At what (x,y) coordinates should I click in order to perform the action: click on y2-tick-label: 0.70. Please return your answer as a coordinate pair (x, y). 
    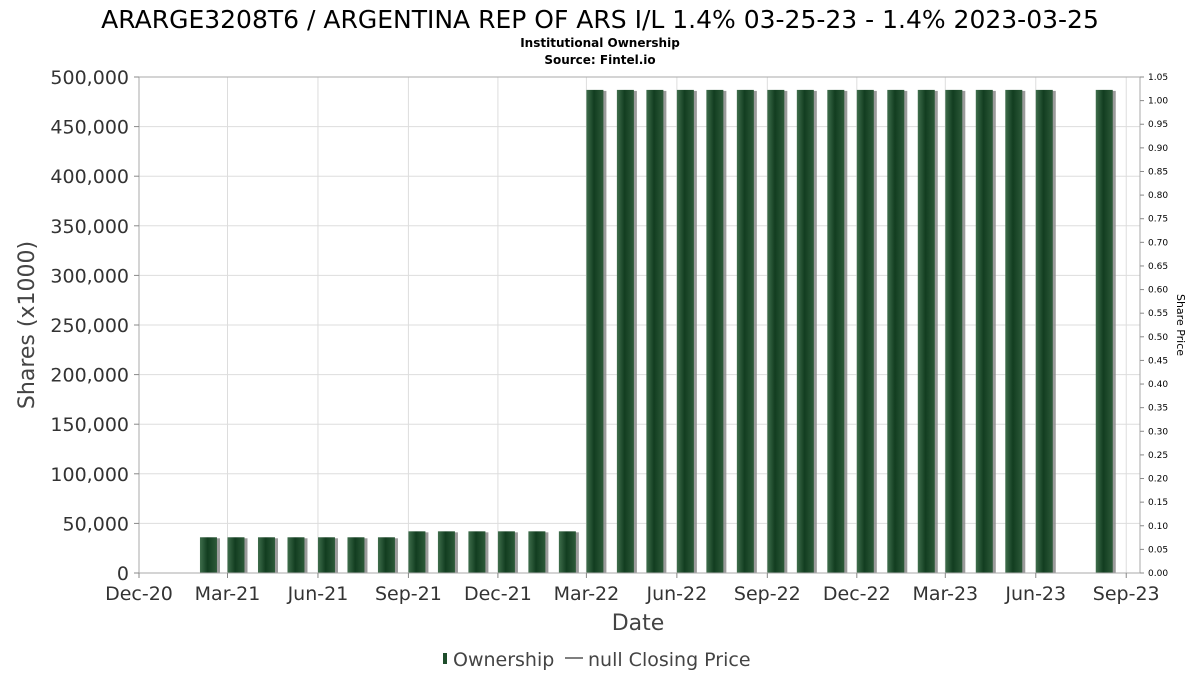
    Looking at the image, I should click on (1158, 243).